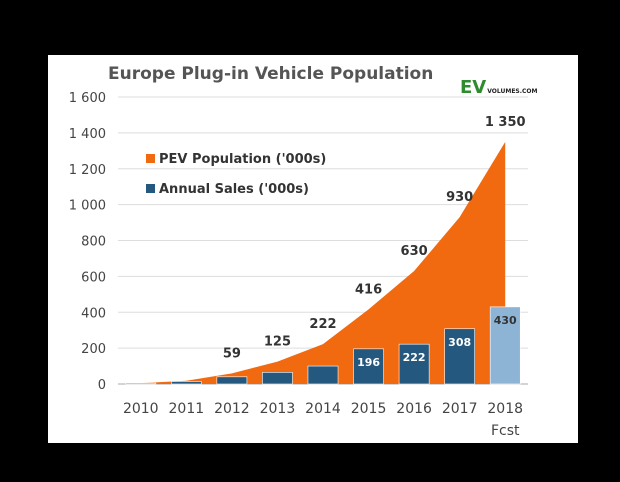 The height and width of the screenshot is (482, 620). I want to click on sales-value-label: 222, so click(414, 357).